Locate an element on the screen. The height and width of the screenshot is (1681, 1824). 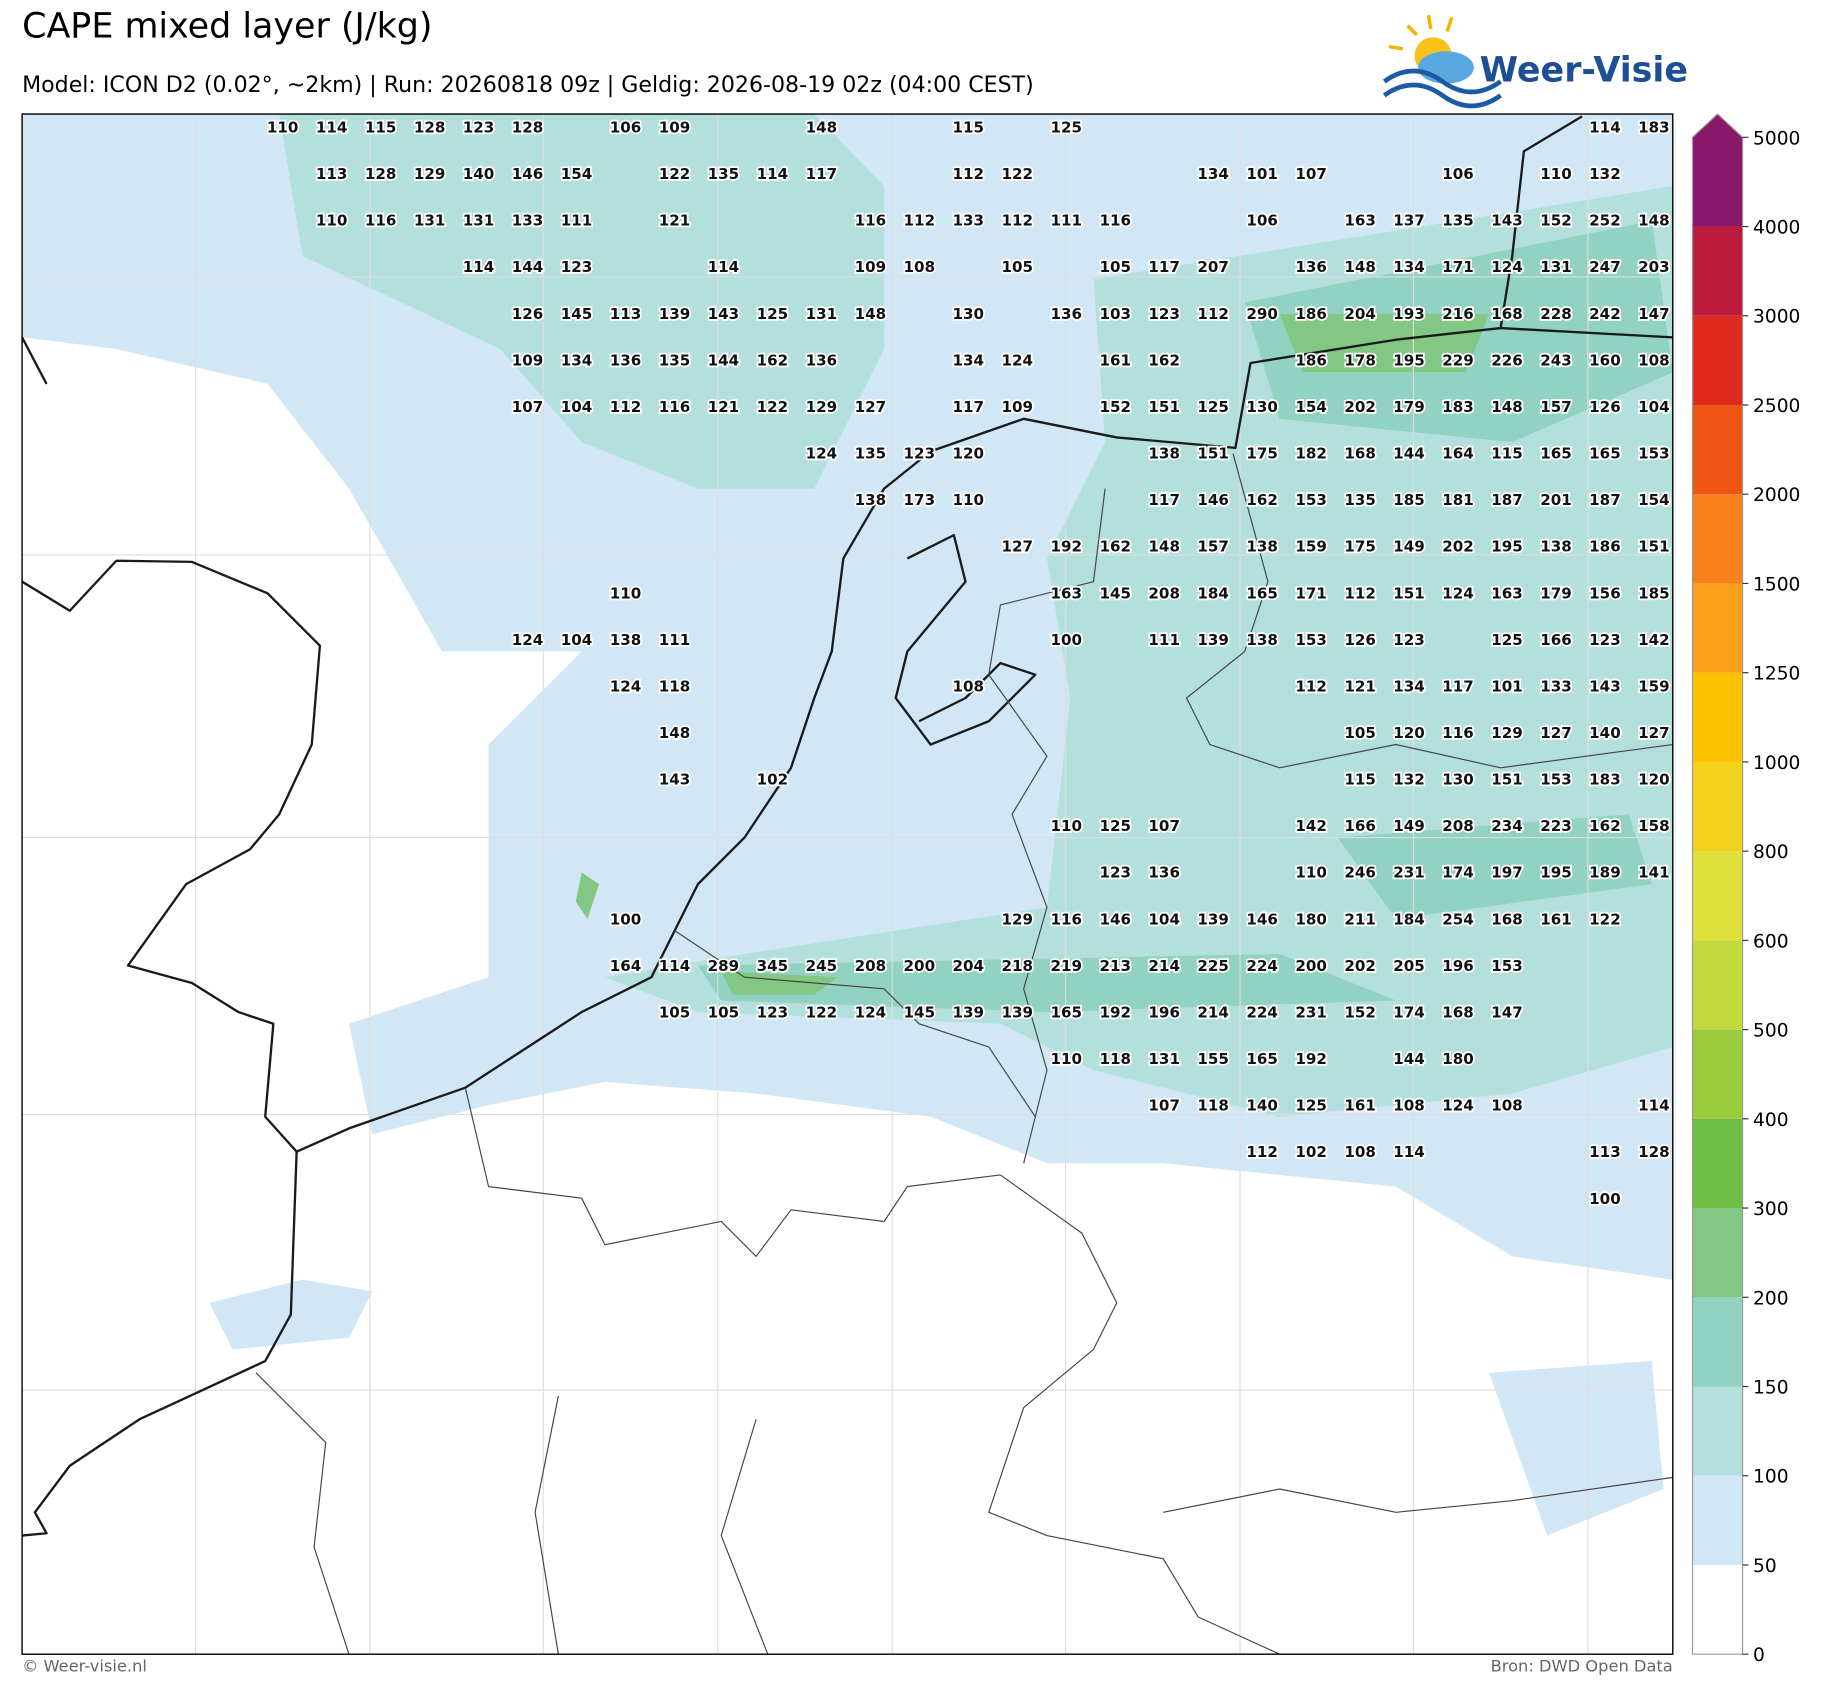
title: CAPE mixed layer (J/kg) is located at coordinates (227, 26).